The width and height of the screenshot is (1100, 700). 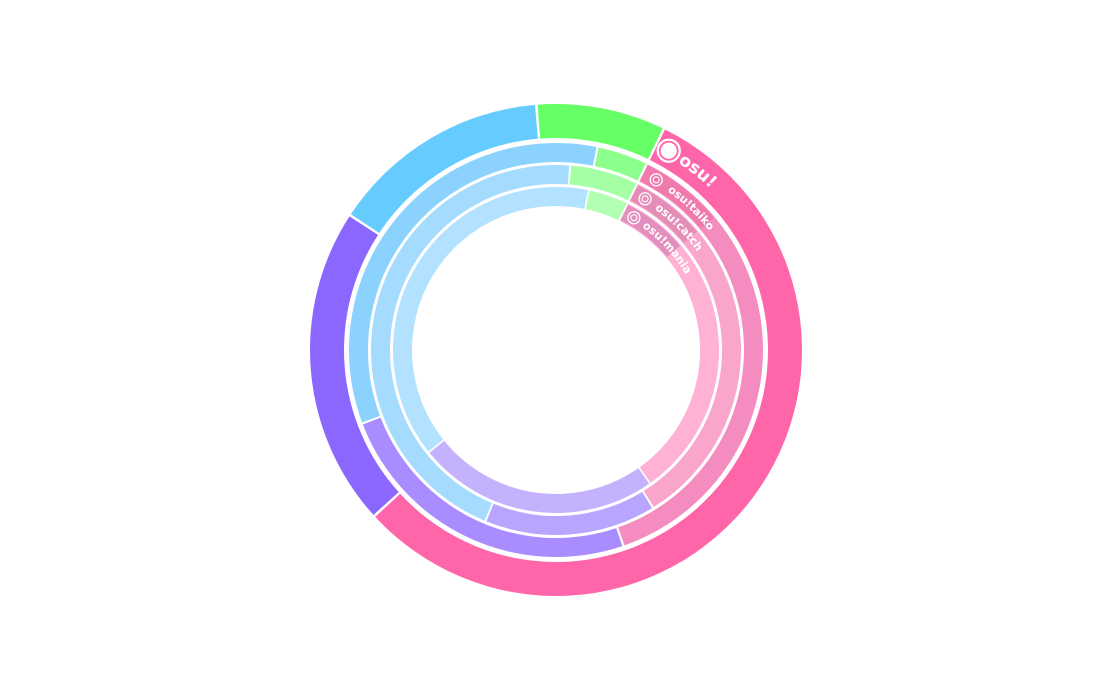 What do you see at coordinates (668, 150) in the screenshot?
I see `osu-circle-icon` at bounding box center [668, 150].